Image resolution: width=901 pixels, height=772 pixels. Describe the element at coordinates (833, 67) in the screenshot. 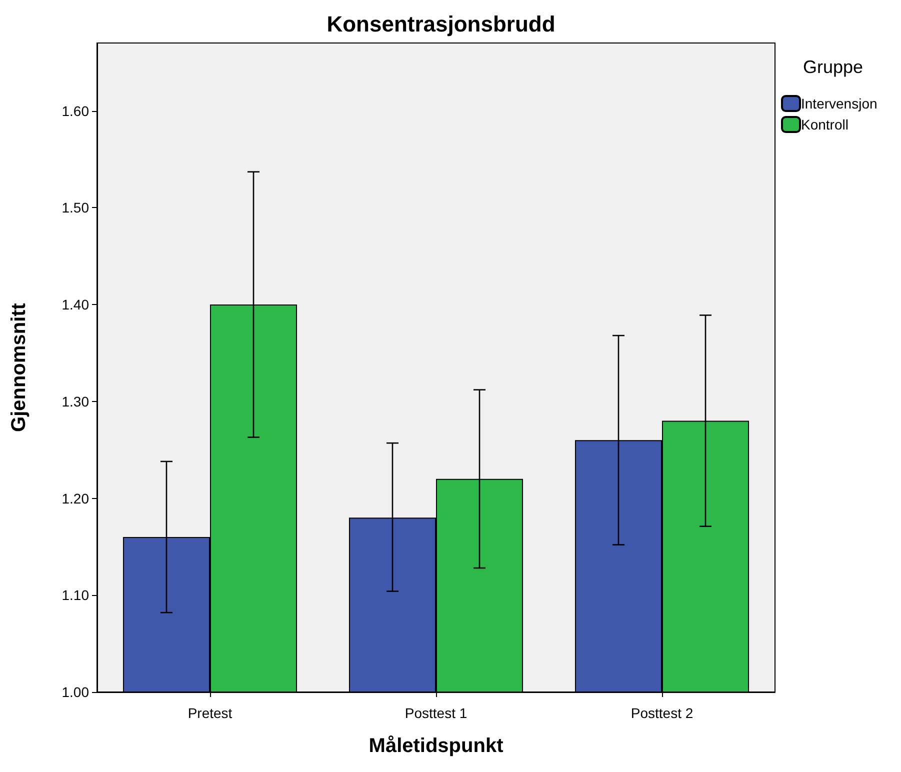

I see `legend-title: Gruppe` at that location.